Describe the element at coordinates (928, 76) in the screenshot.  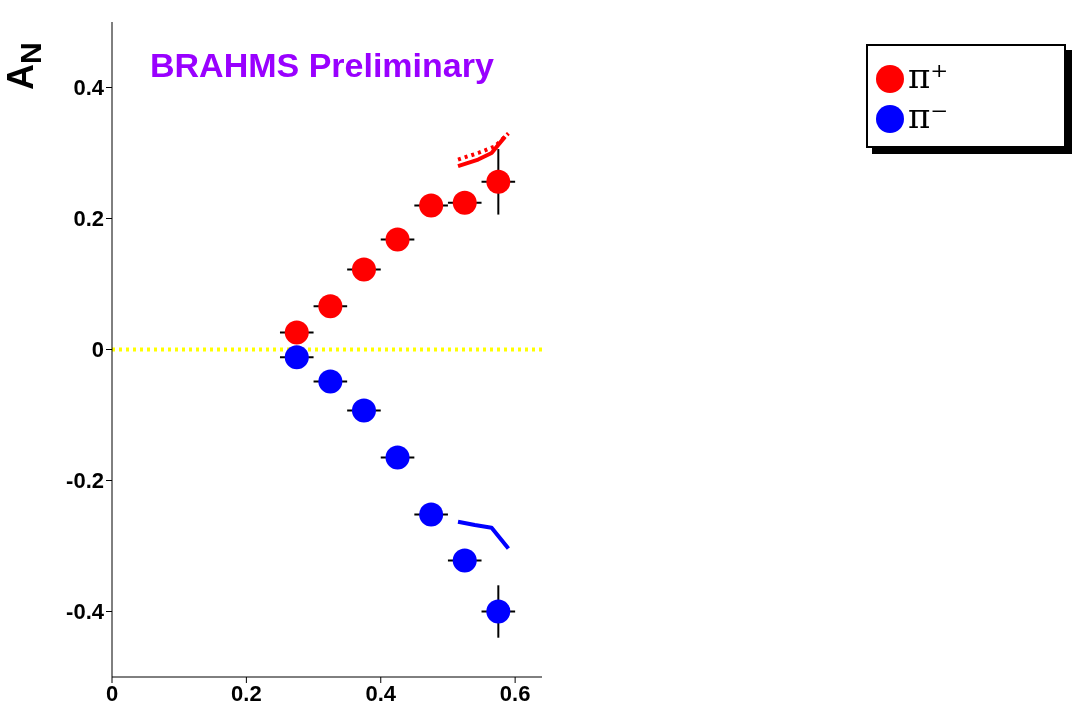
I see `legend-label: π⁺` at that location.